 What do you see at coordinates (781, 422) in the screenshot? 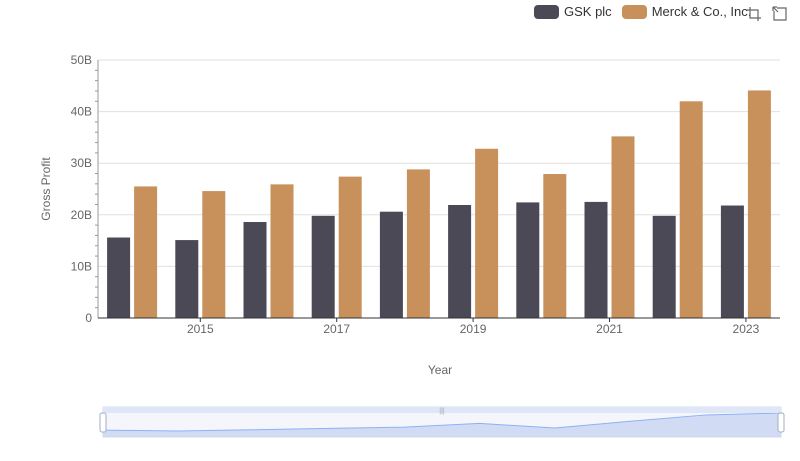
I see `data-zoom-handle-end` at bounding box center [781, 422].